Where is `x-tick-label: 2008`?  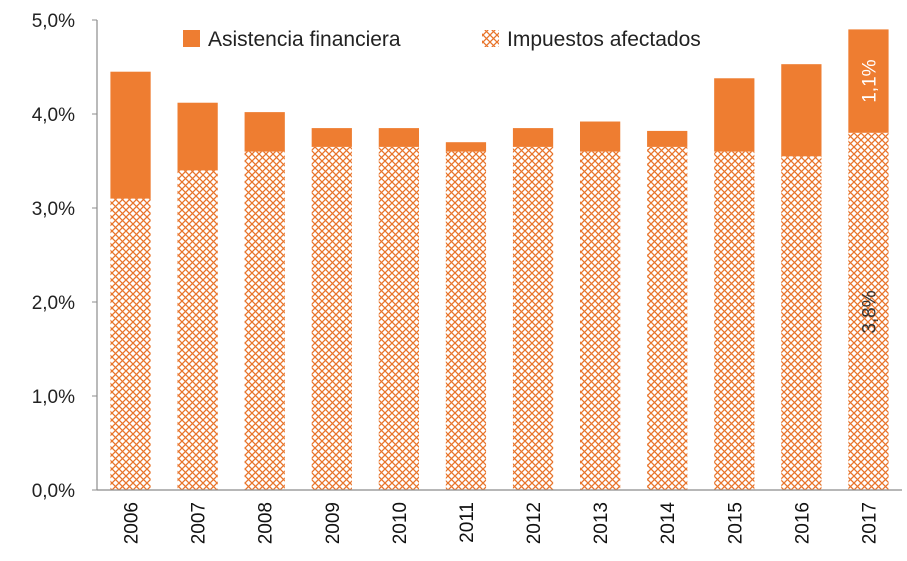 x-tick-label: 2008 is located at coordinates (266, 523).